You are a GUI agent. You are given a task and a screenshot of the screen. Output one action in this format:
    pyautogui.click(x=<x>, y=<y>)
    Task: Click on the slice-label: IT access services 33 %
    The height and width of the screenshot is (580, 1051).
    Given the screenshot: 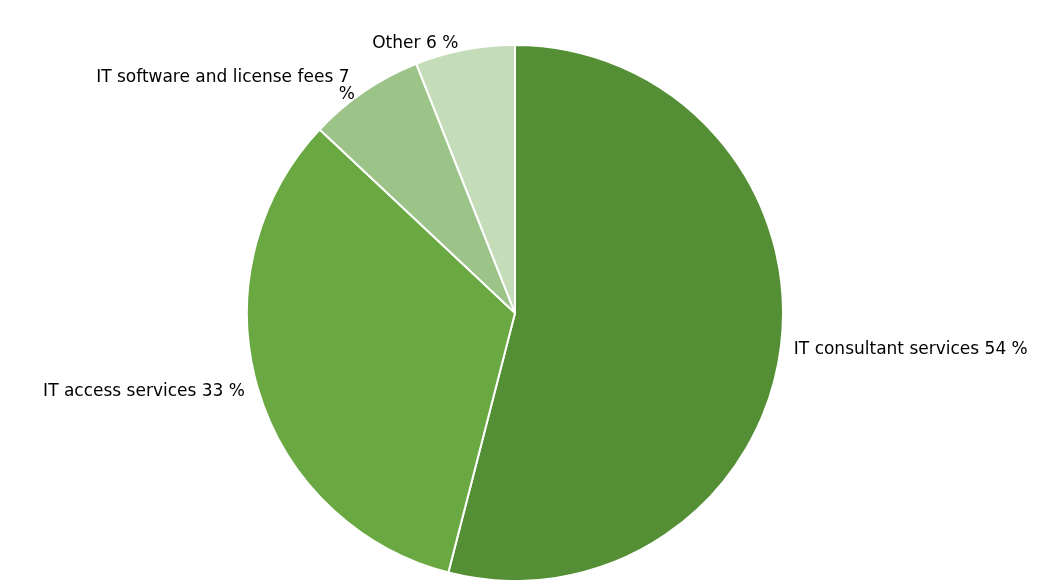 What is the action you would take?
    pyautogui.click(x=144, y=390)
    